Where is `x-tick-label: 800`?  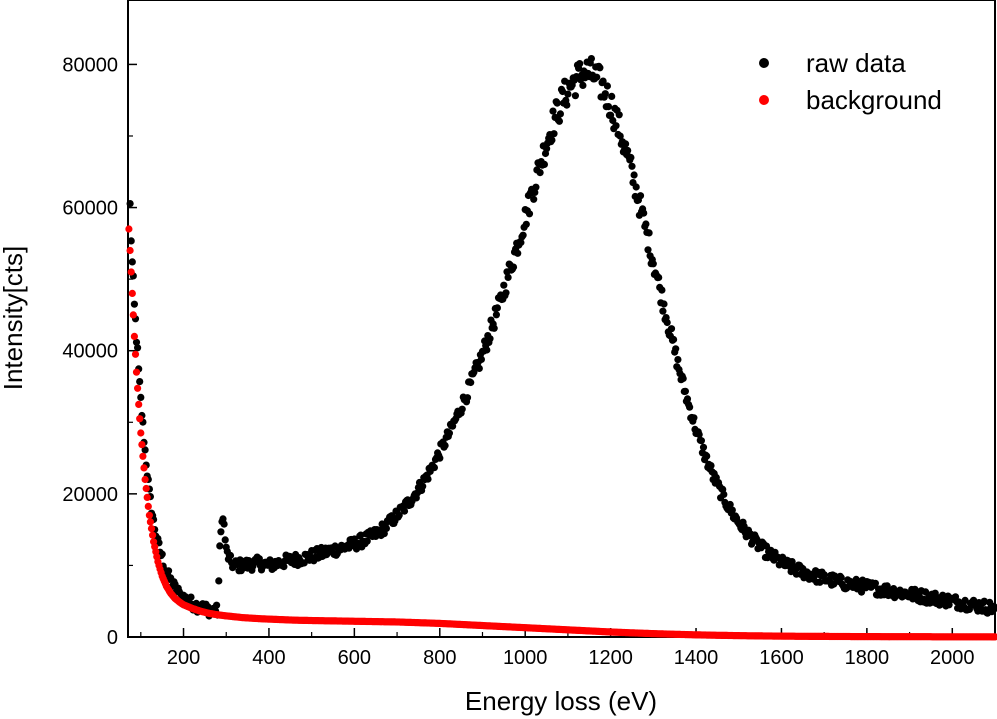 x-tick-label: 800 is located at coordinates (439, 658).